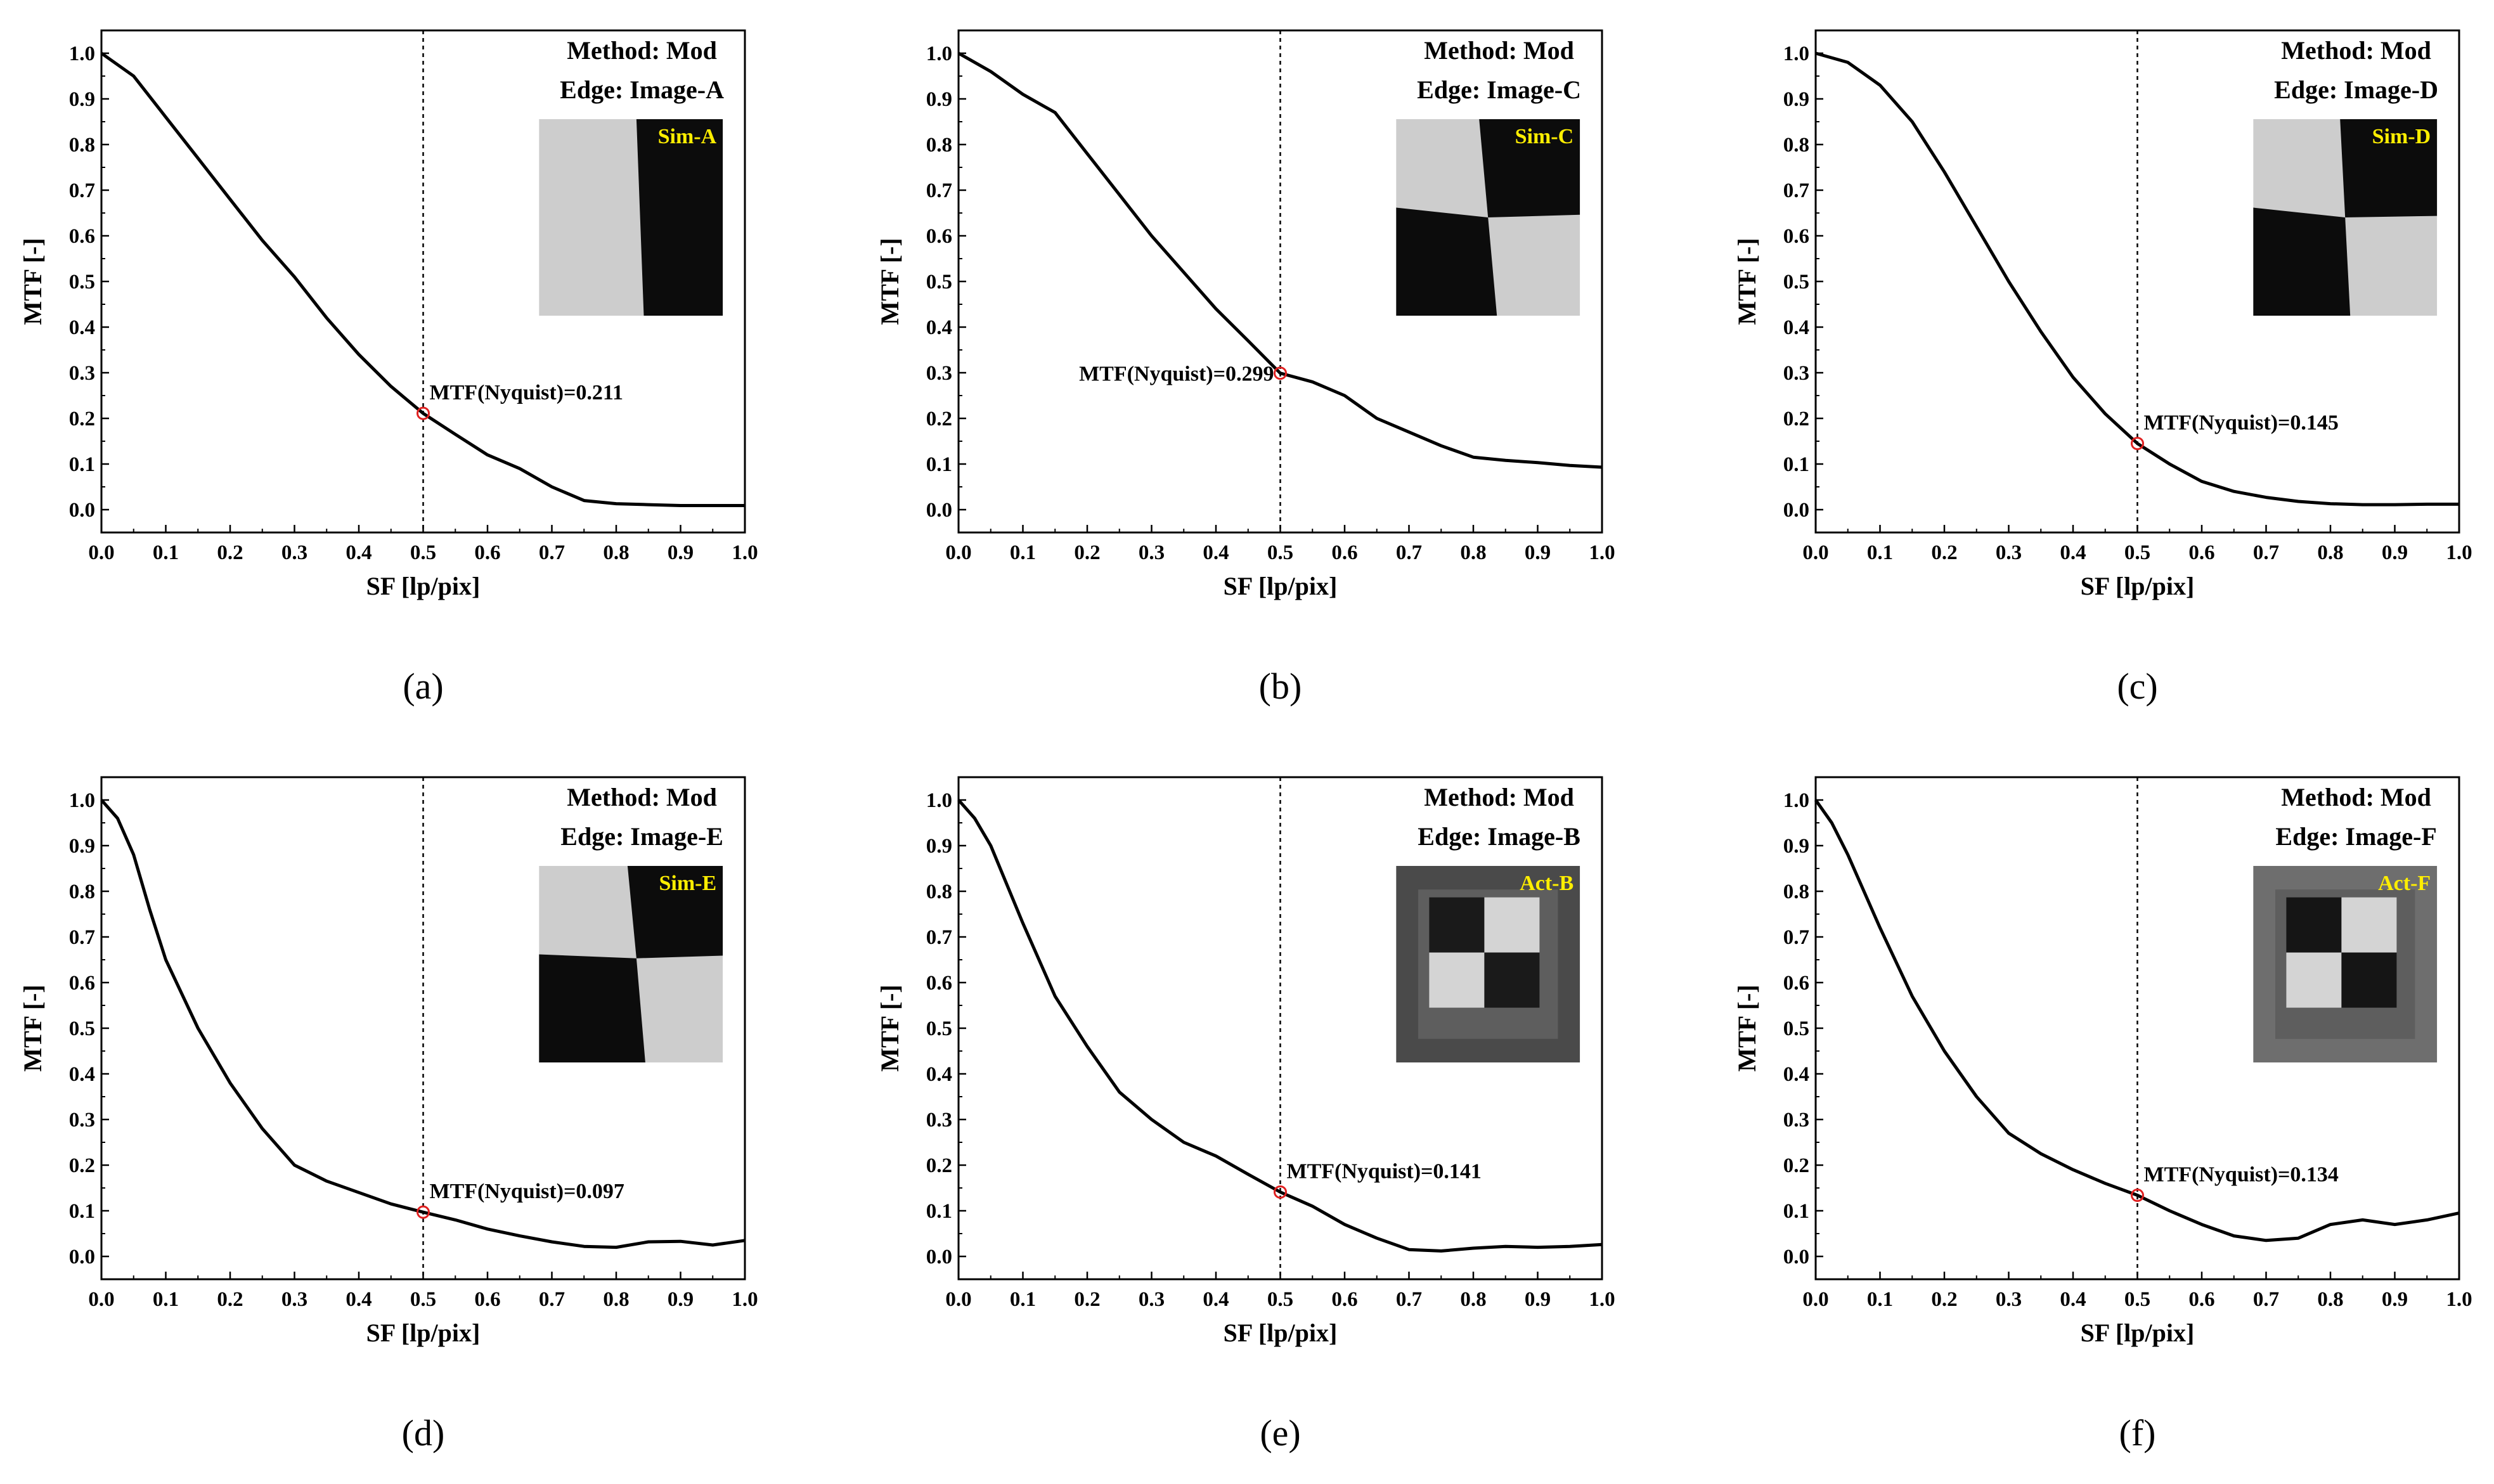  I want to click on x-tick-label: 0.3, so click(294, 552).